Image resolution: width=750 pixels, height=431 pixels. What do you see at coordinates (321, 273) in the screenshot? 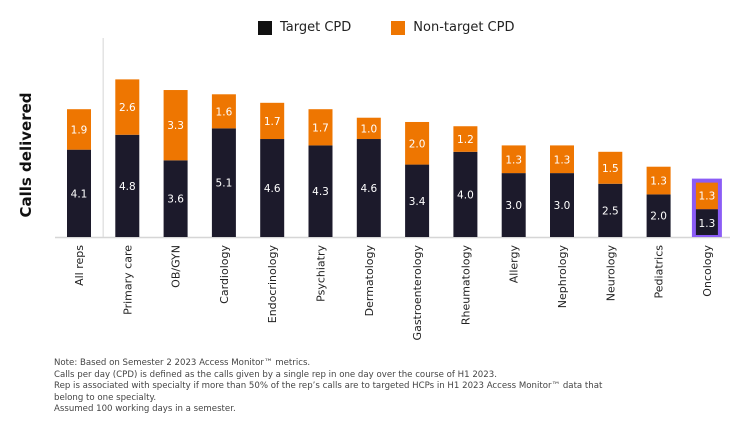
I see `x-tick-label: Psychiatry` at bounding box center [321, 273].